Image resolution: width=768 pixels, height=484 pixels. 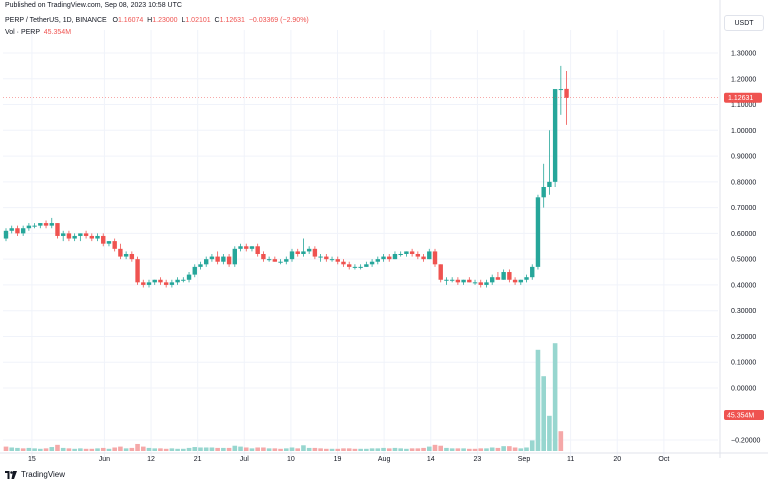 What do you see at coordinates (477, 459) in the screenshot?
I see `x-tick-label: 23` at bounding box center [477, 459].